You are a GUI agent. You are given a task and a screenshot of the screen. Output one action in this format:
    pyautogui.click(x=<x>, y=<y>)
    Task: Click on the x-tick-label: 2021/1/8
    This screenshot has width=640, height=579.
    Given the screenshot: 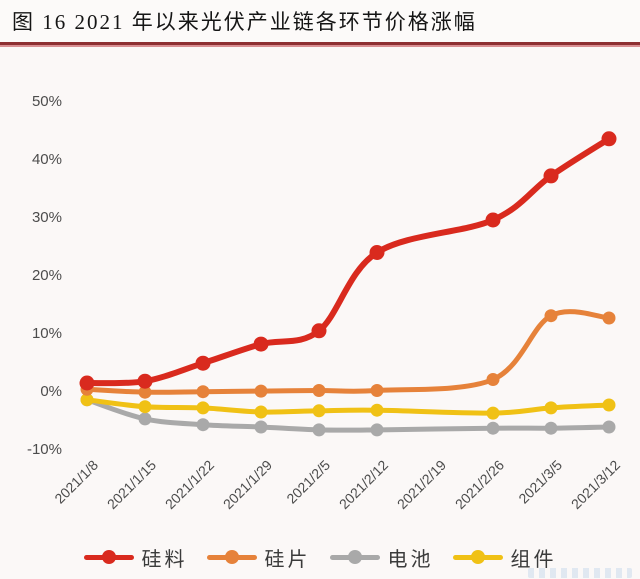 What is the action you would take?
    pyautogui.click(x=76, y=482)
    